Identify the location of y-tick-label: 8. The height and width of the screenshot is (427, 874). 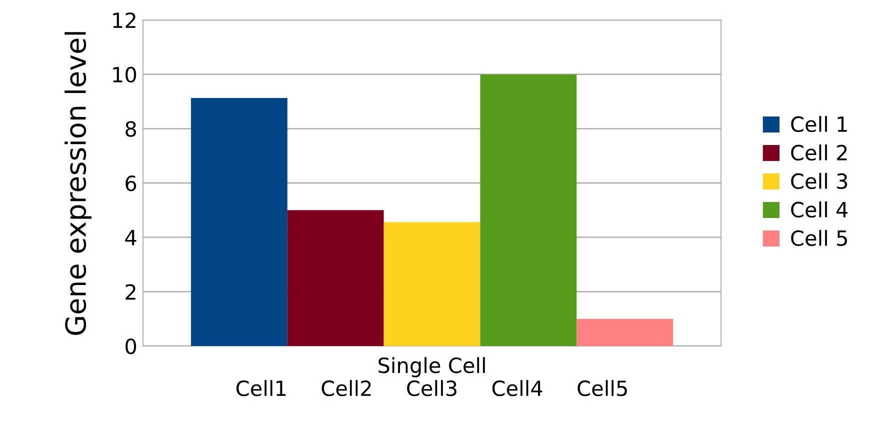
(131, 129).